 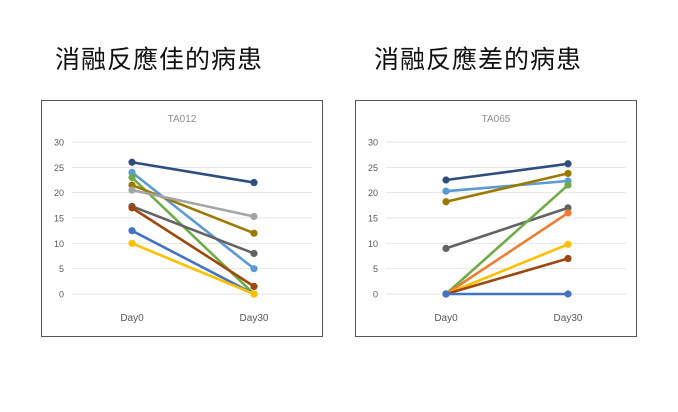 What do you see at coordinates (159, 59) in the screenshot?
I see `heading-good-response: 消融反應佳的病患` at bounding box center [159, 59].